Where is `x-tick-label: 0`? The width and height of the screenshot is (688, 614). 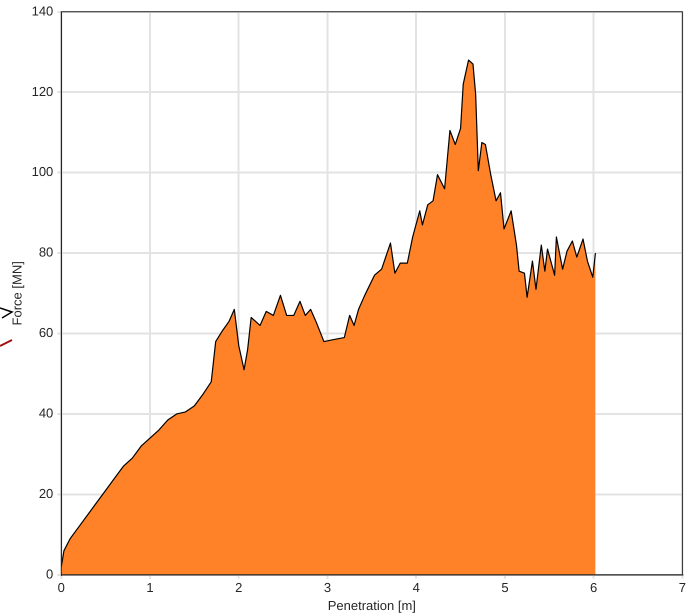 x-tick-label: 0 is located at coordinates (61, 588).